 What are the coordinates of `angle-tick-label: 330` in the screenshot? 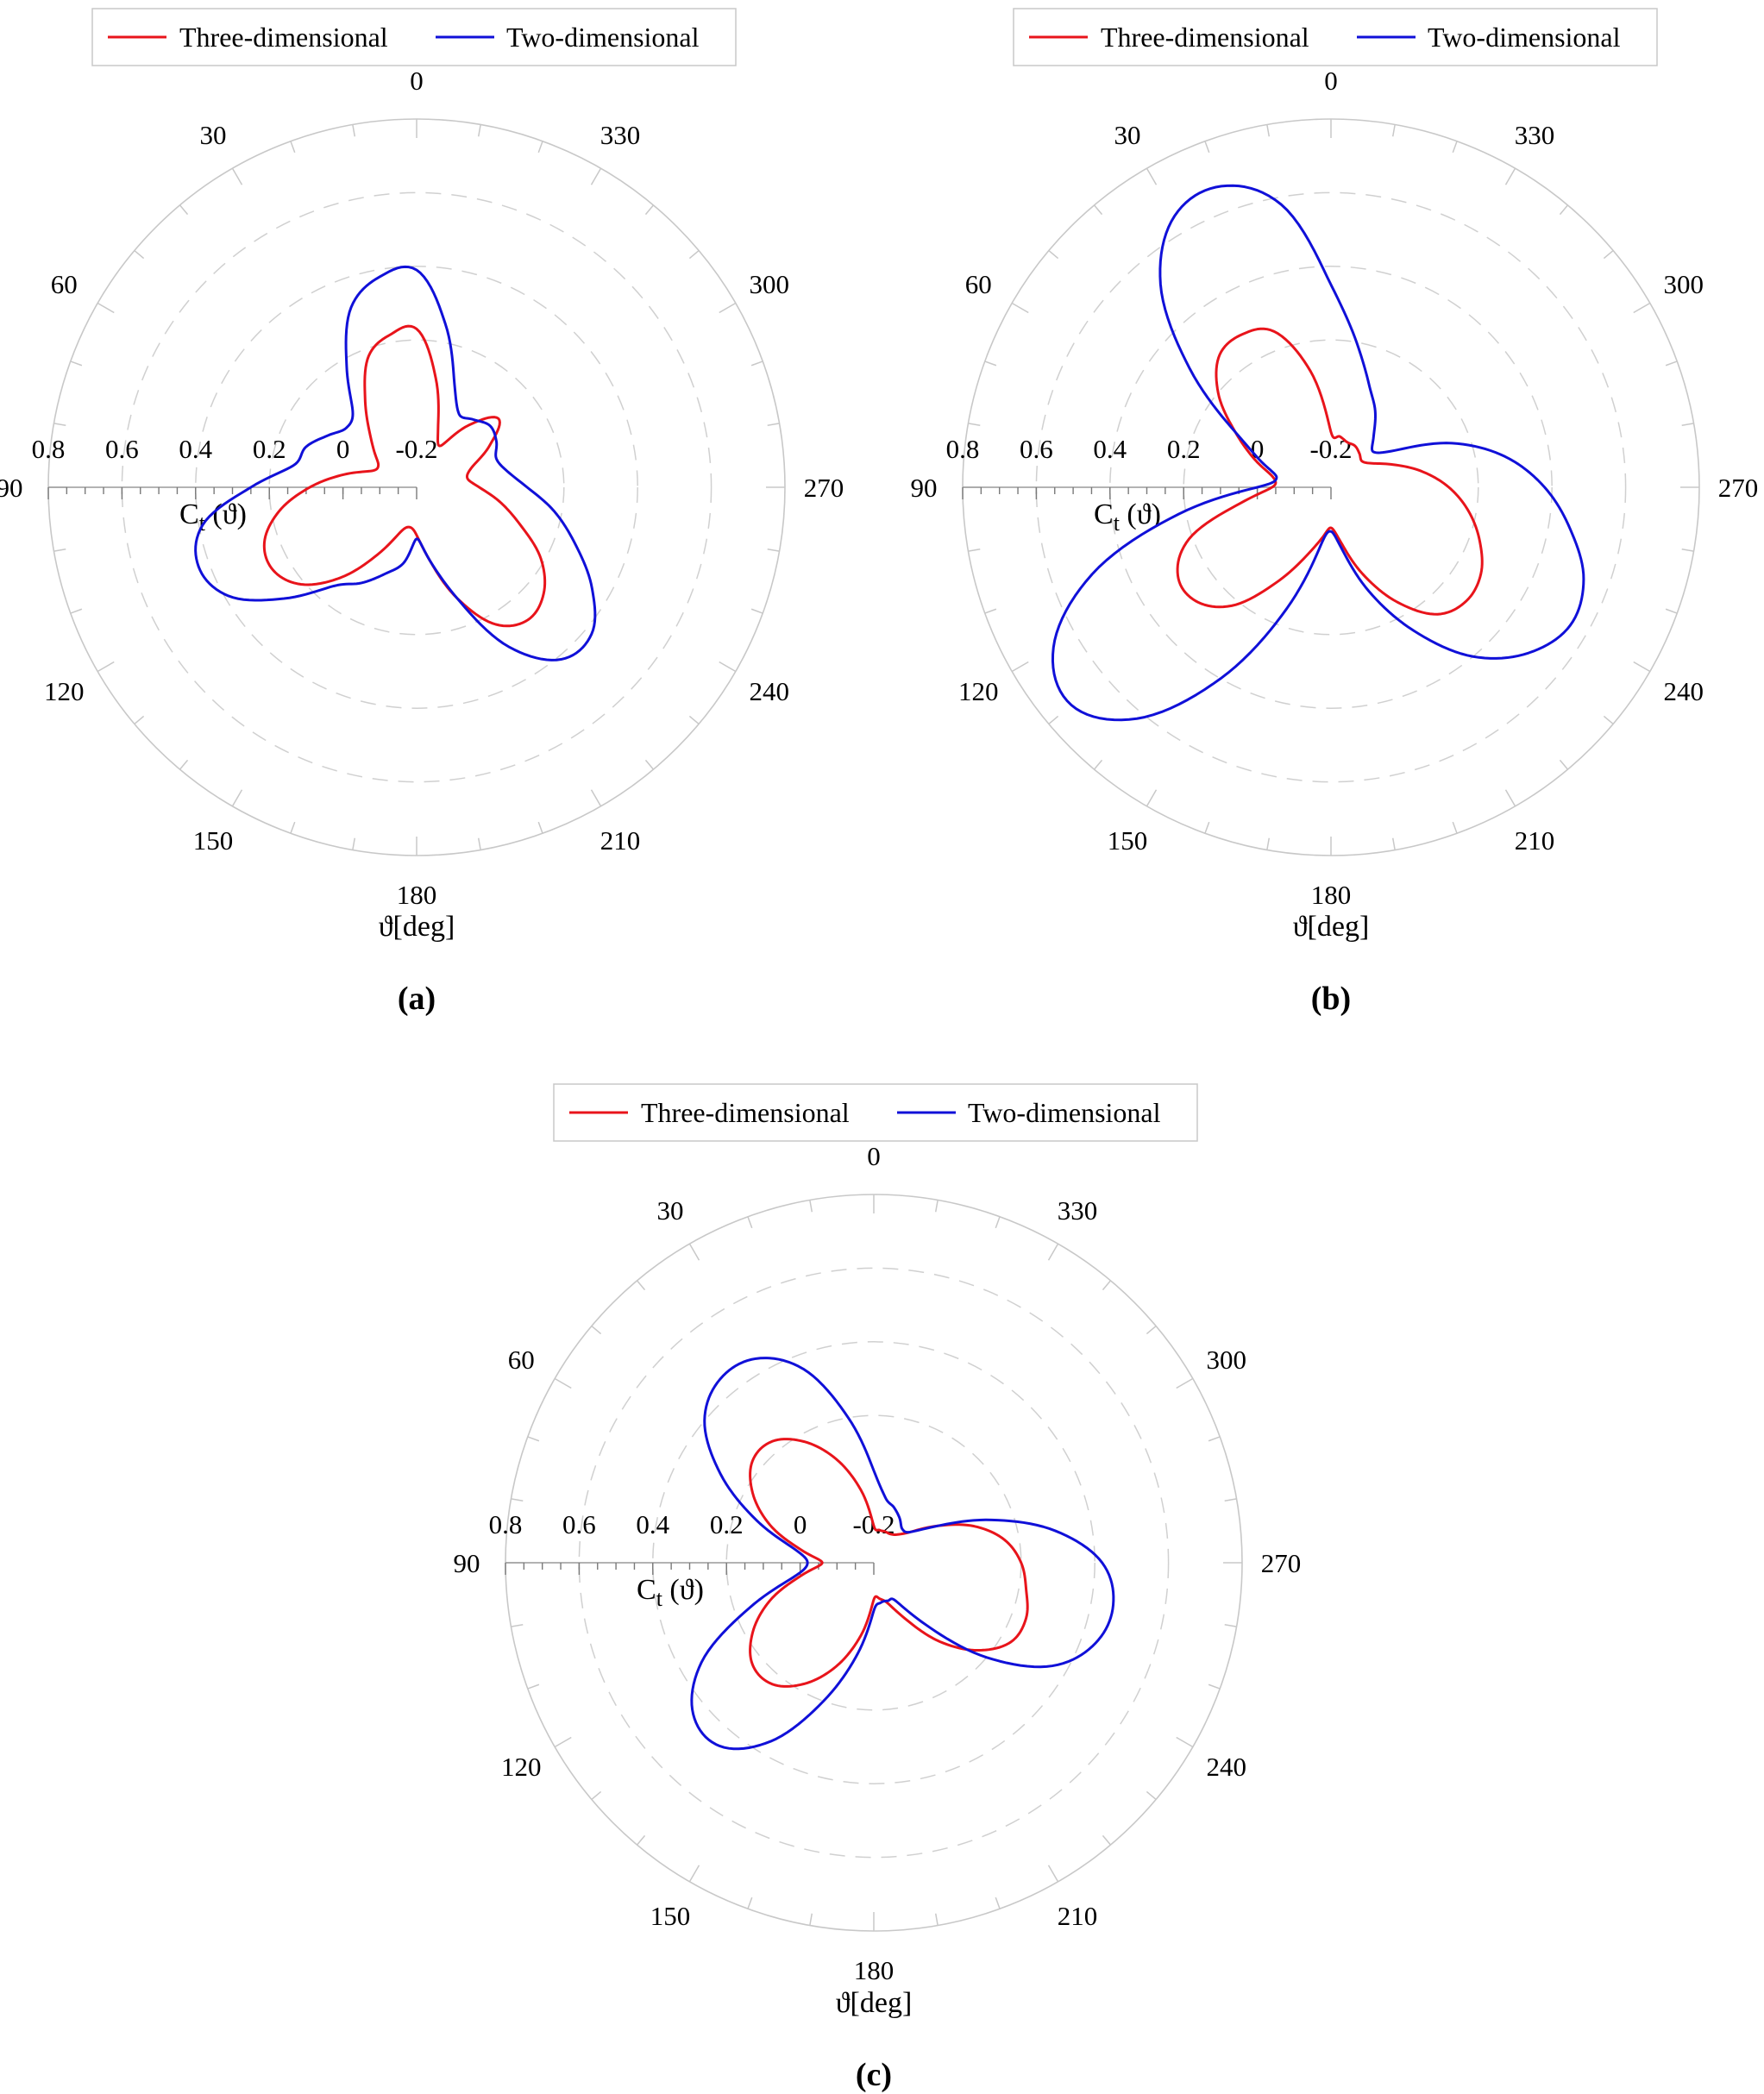 It's located at (620, 135).